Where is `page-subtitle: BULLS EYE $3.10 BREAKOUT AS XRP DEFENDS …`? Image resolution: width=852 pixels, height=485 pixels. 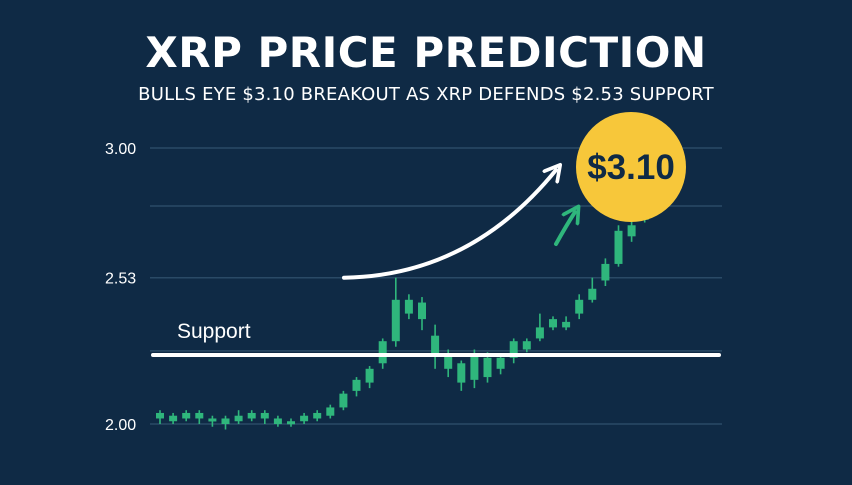 page-subtitle: BULLS EYE $3.10 BREAKOUT AS XRP DEFENDS … is located at coordinates (426, 94).